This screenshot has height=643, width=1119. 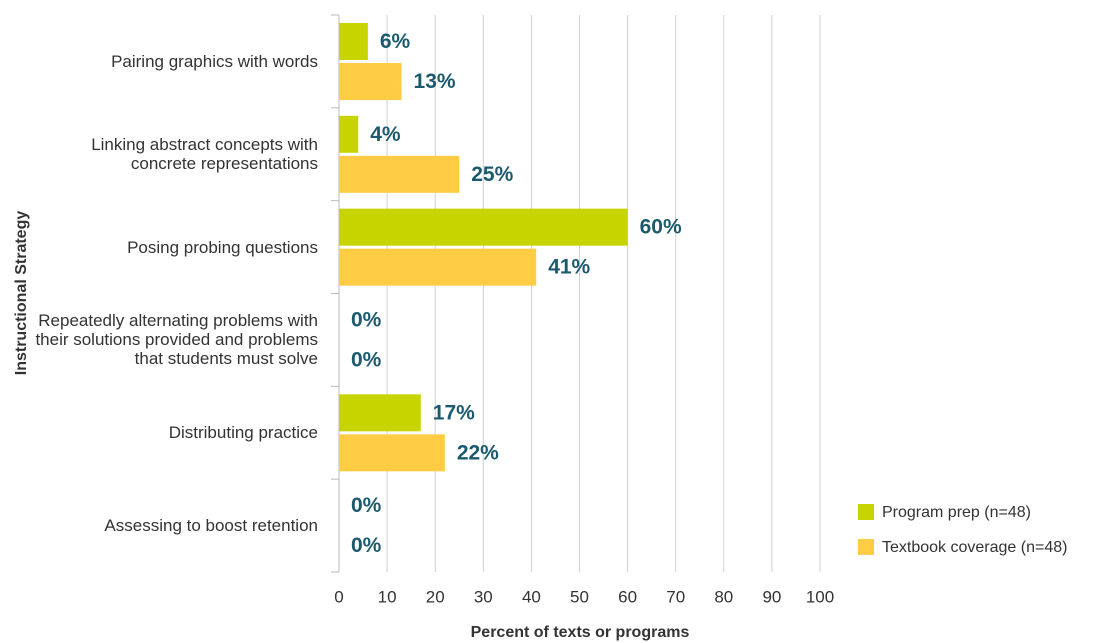 What do you see at coordinates (478, 452) in the screenshot?
I see `data-label: 22%` at bounding box center [478, 452].